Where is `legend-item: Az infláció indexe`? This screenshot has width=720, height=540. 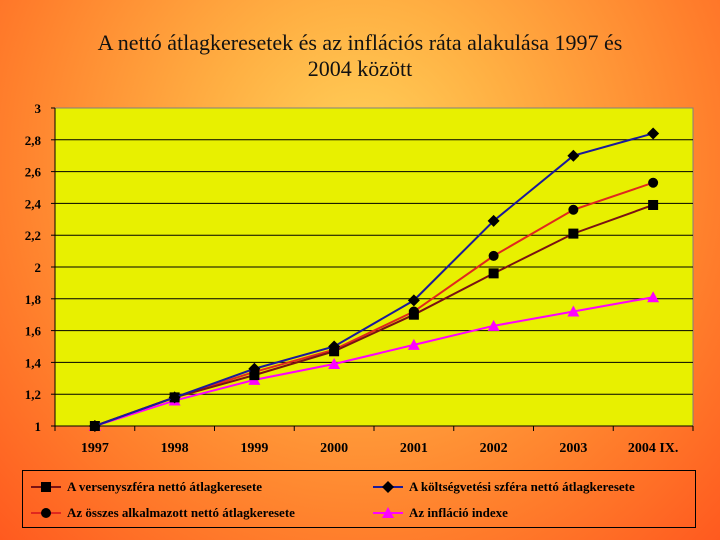 legend-item: Az infláció indexe is located at coordinates (440, 513).